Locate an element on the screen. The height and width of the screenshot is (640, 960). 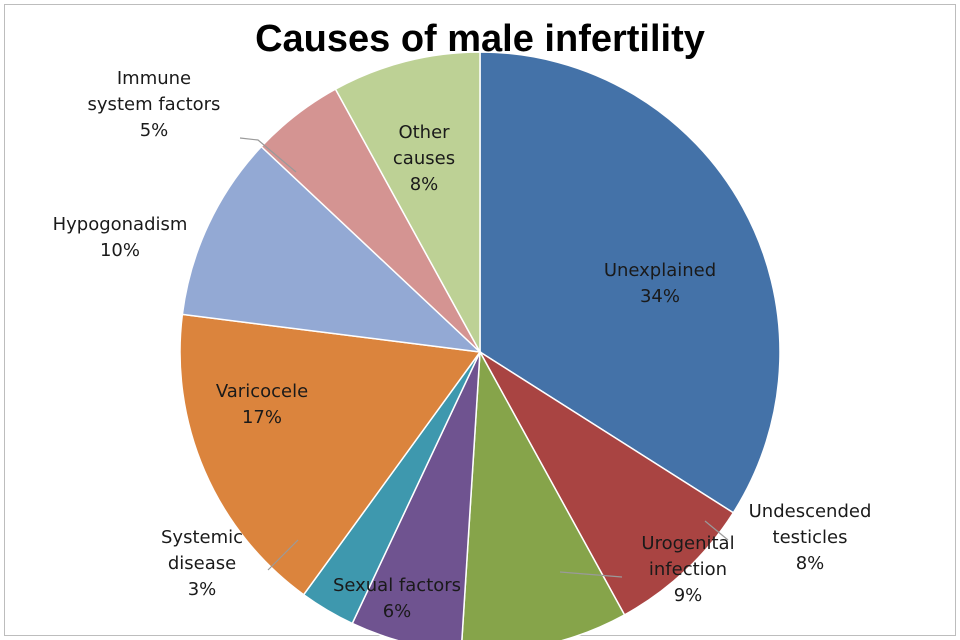
slice-label-8: Immune system factors 5% is located at coordinates (154, 104).